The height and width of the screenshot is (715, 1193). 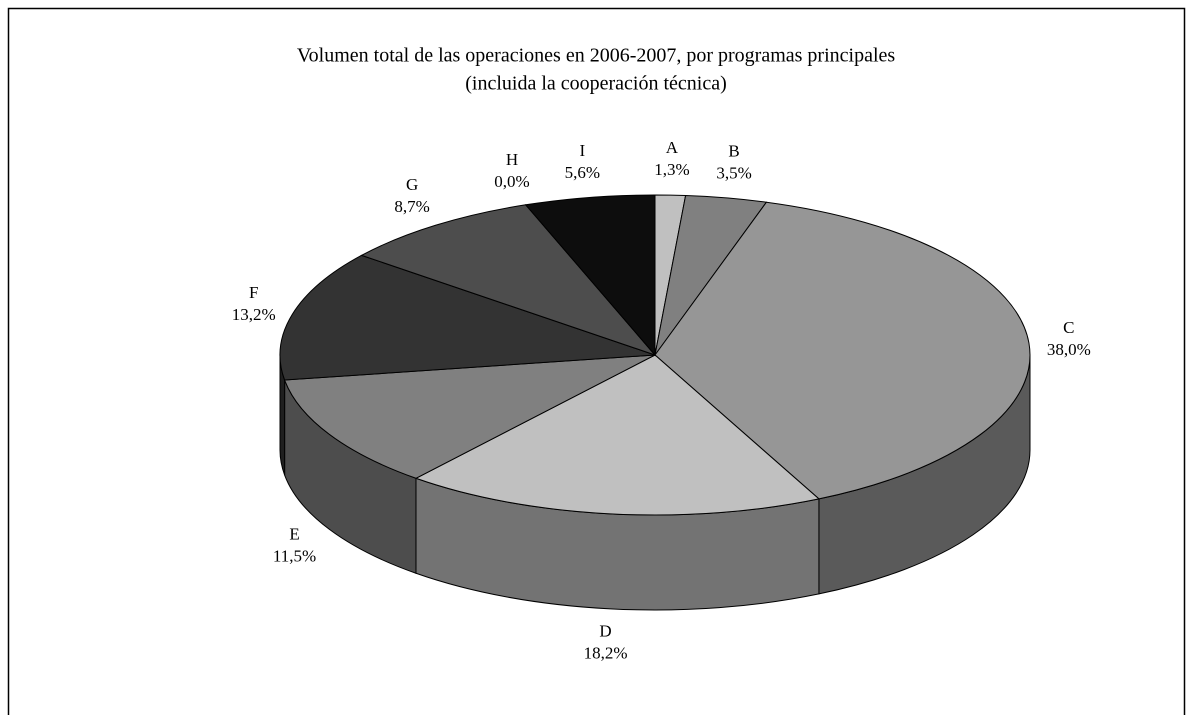 I want to click on slice-value-label: 1,3%, so click(x=671, y=169).